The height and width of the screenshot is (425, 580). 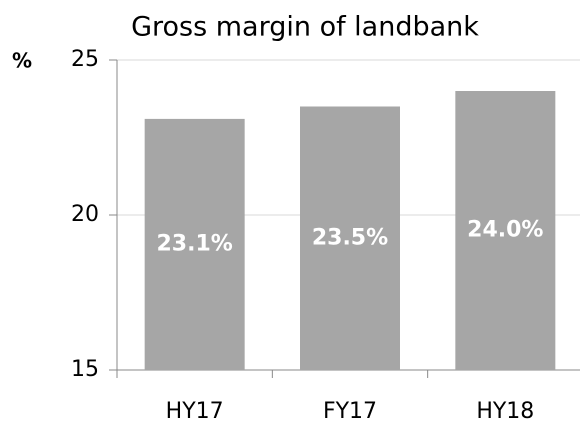 I want to click on y-tick-label: 25, so click(x=85, y=59).